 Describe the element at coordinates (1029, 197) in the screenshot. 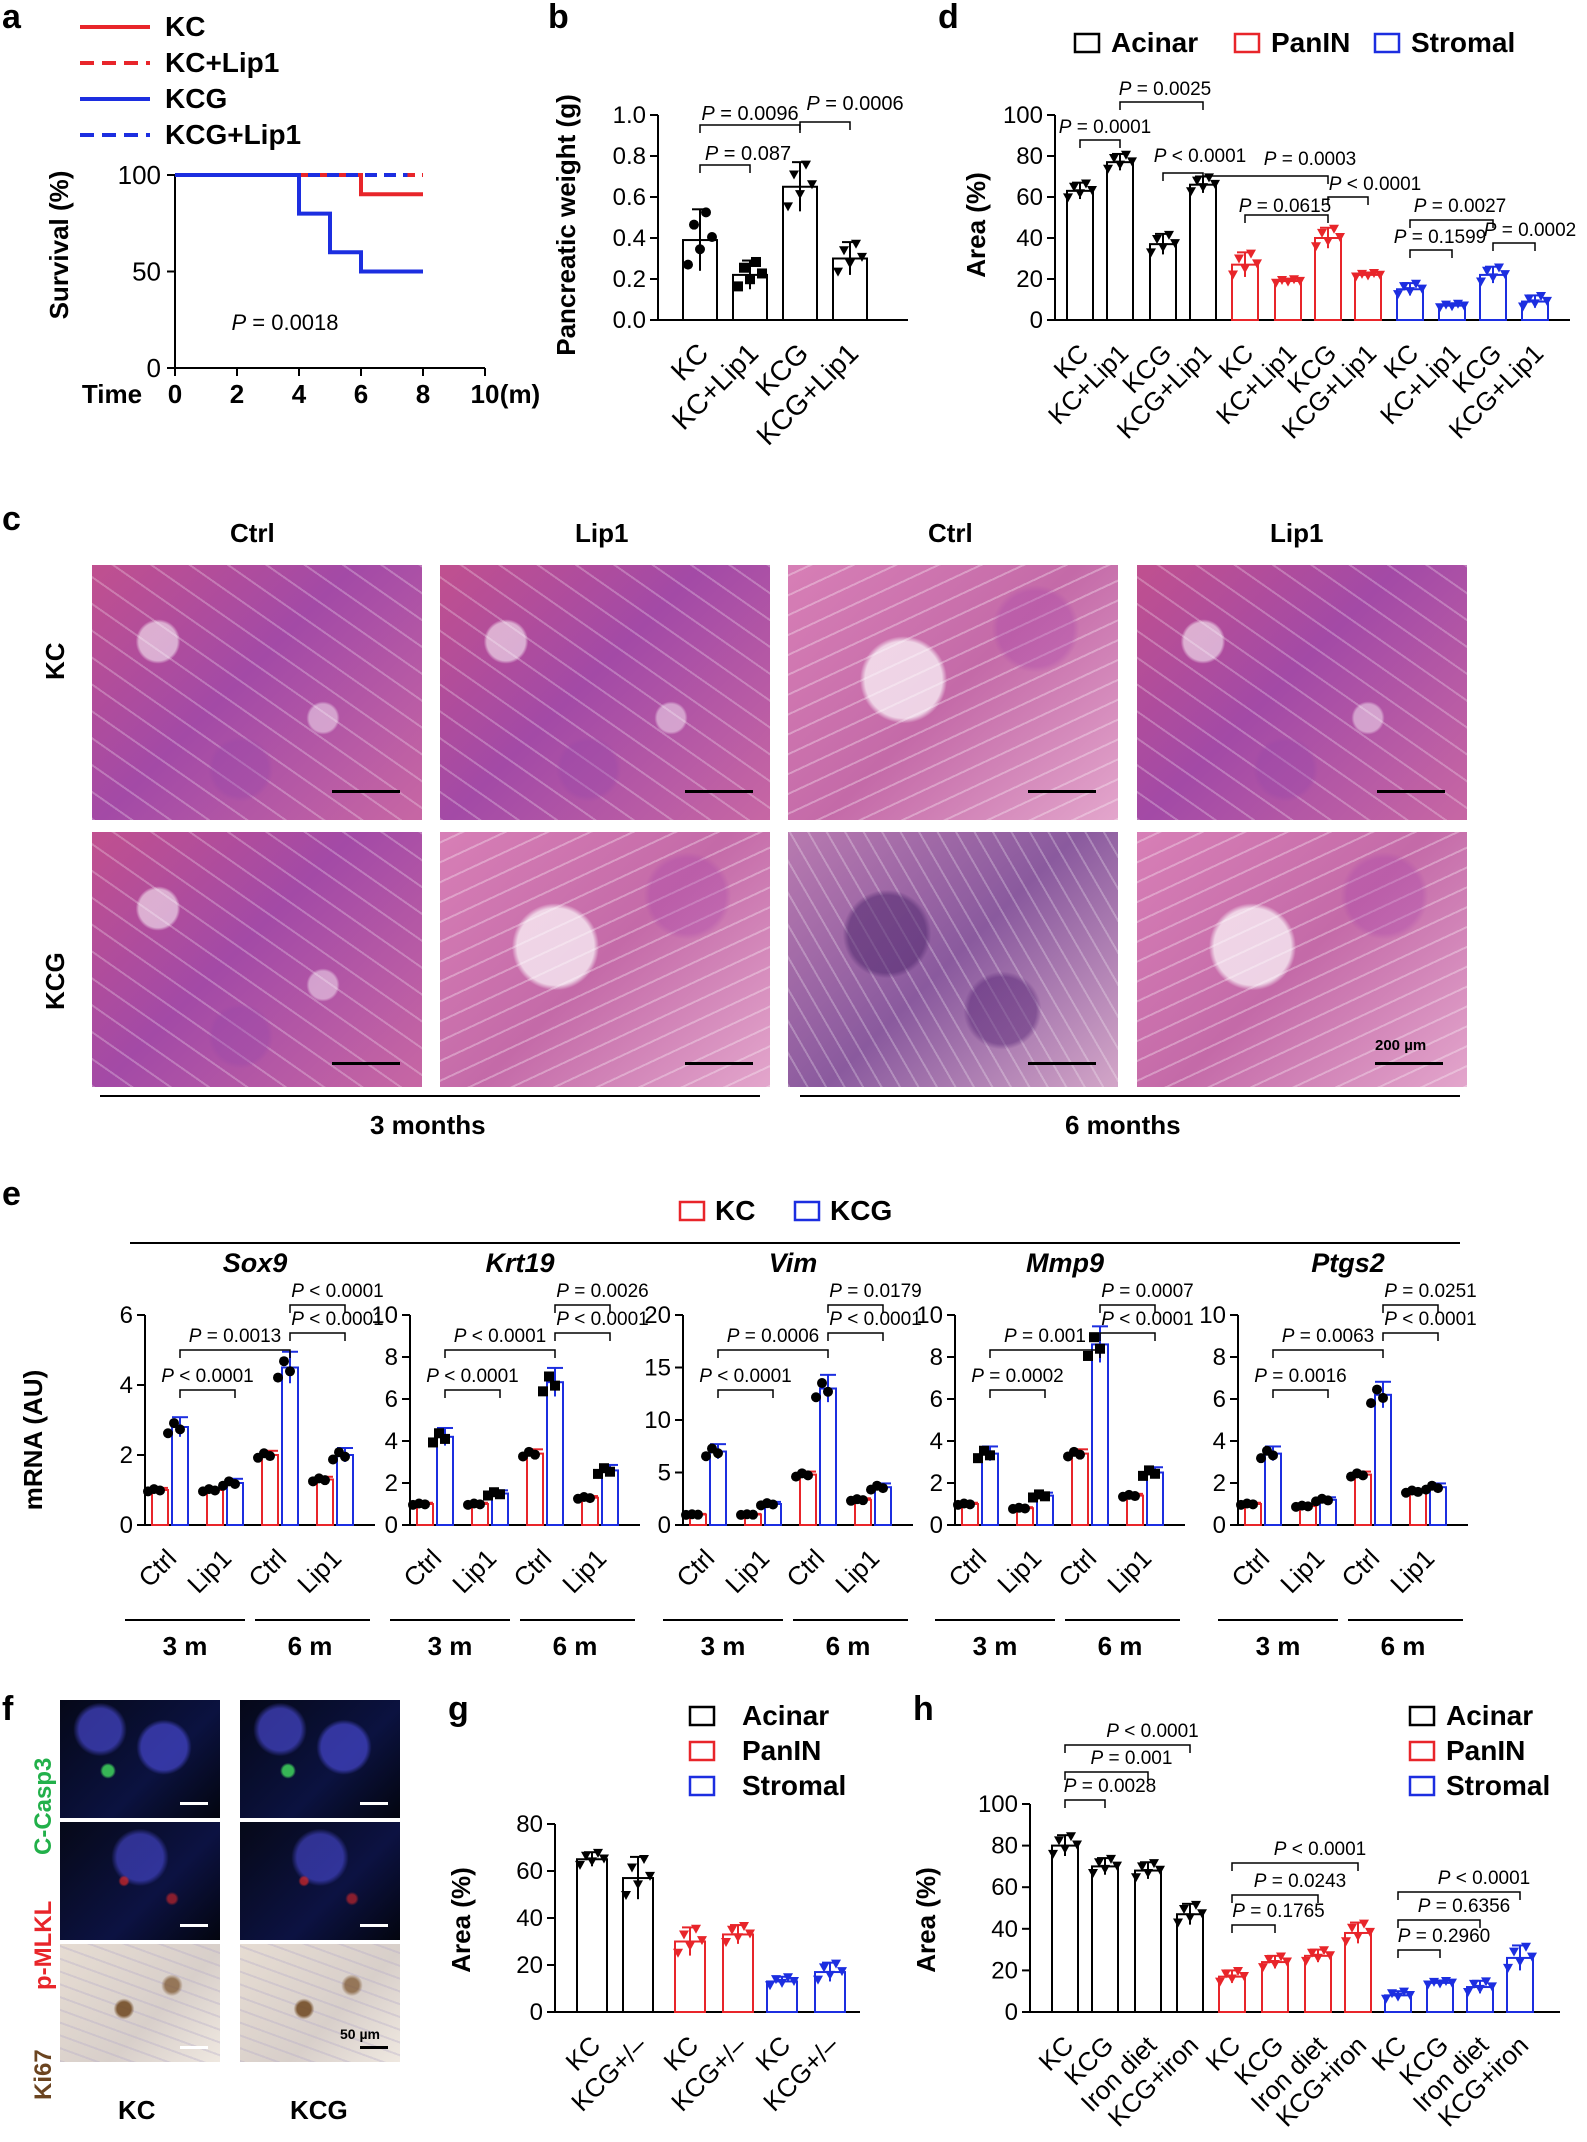

I see `y-tick-label: 60` at that location.